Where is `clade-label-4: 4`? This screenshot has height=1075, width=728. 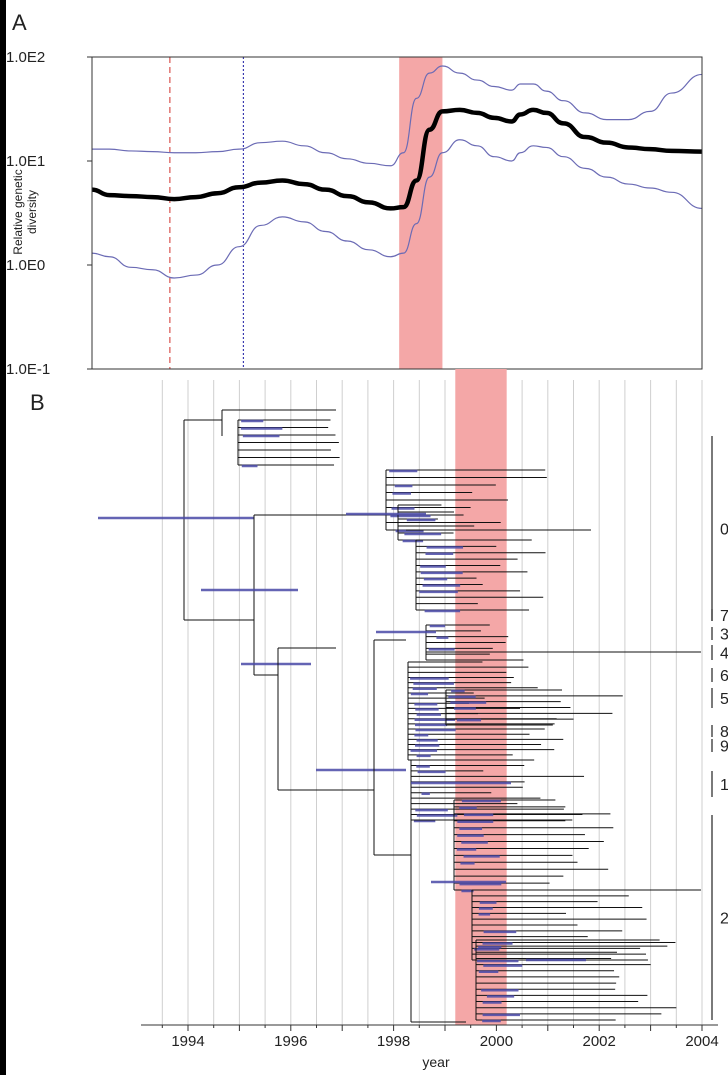
clade-label-4: 4 is located at coordinates (724, 654).